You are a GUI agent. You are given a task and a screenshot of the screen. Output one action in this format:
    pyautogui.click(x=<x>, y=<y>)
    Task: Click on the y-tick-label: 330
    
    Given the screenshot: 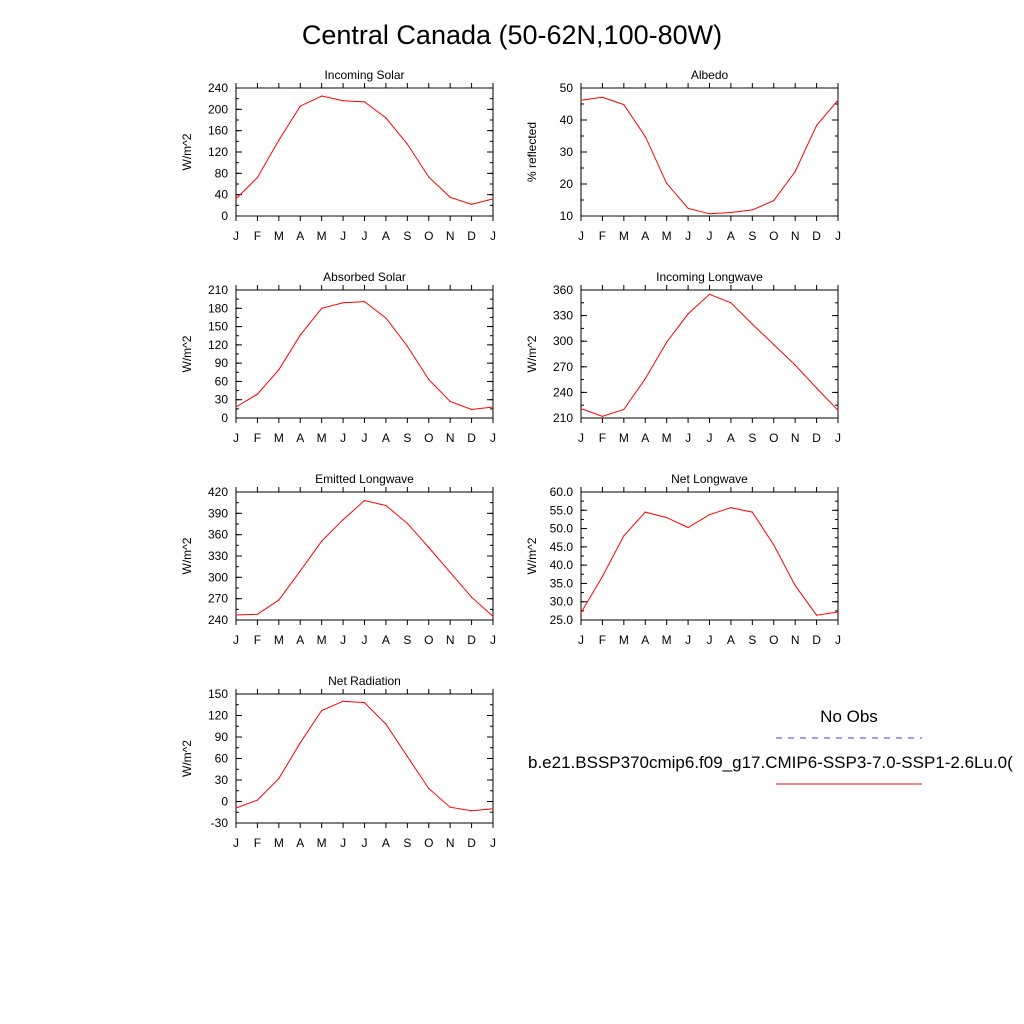 What is the action you would take?
    pyautogui.click(x=563, y=316)
    